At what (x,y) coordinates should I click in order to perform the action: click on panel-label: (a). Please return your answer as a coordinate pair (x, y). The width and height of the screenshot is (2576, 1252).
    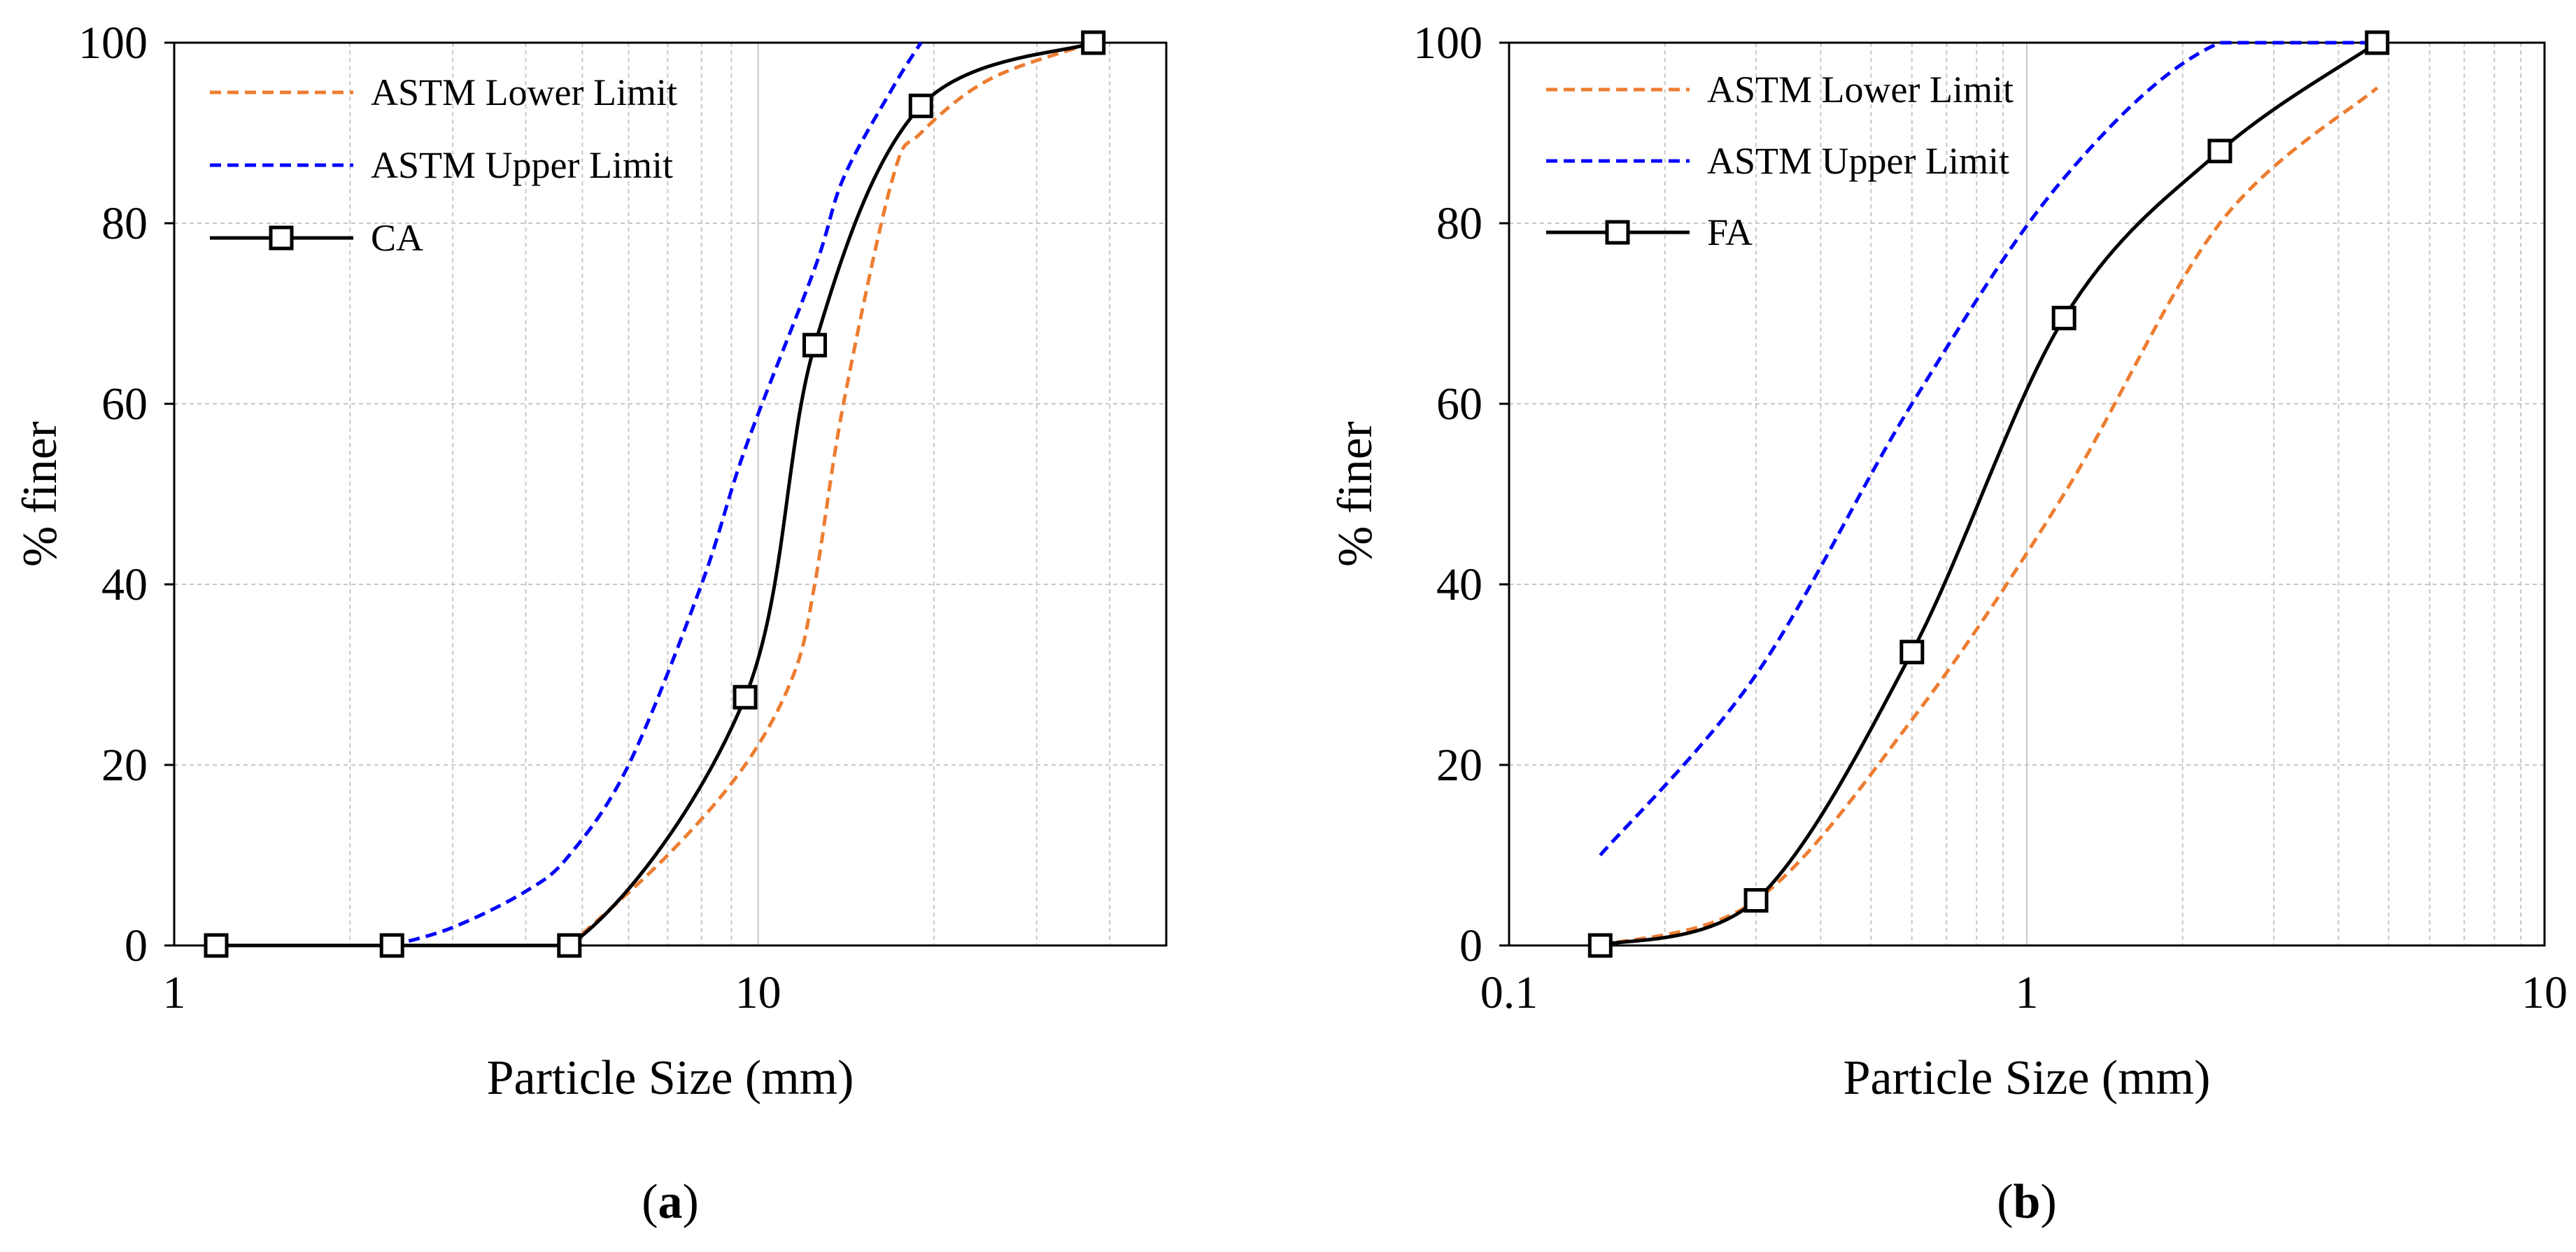
    Looking at the image, I should click on (670, 1202).